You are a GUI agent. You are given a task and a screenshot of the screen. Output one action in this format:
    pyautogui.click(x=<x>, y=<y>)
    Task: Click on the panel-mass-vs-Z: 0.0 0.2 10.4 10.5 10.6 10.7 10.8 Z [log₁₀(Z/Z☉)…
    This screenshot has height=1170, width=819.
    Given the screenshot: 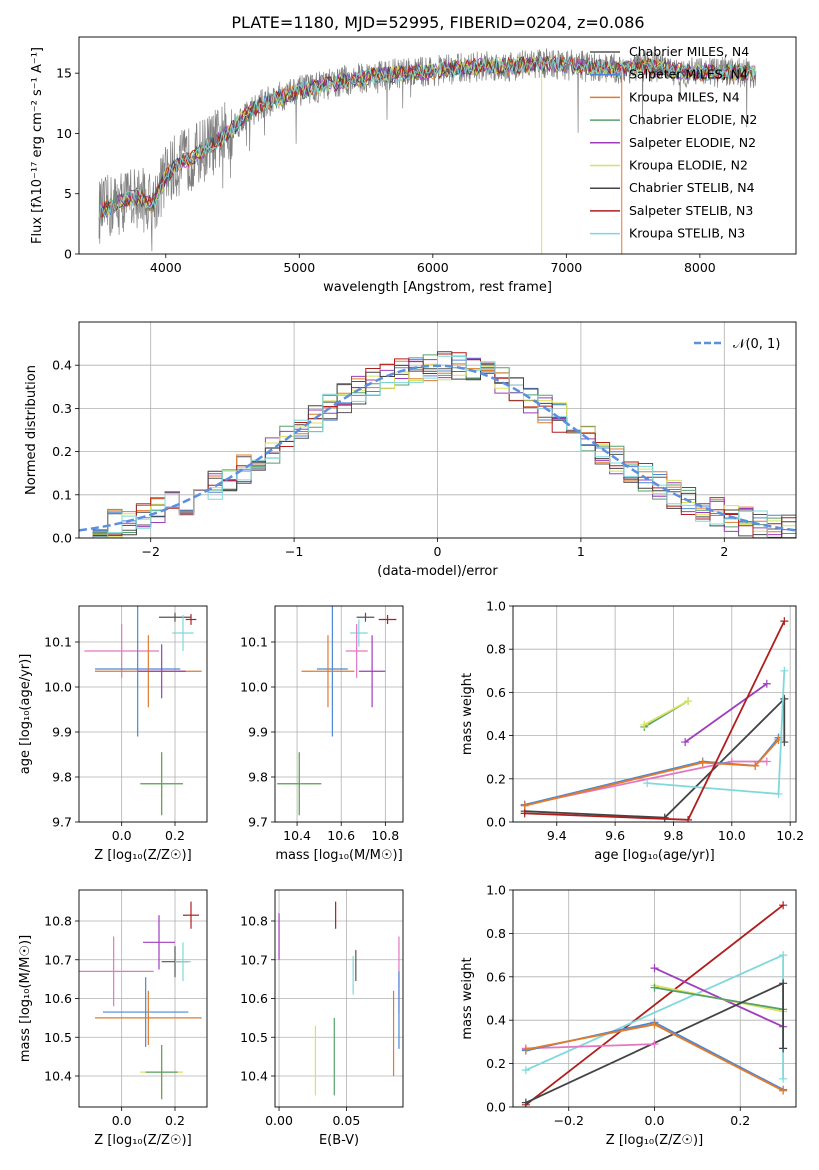 What is the action you would take?
    pyautogui.click(x=113, y=1018)
    